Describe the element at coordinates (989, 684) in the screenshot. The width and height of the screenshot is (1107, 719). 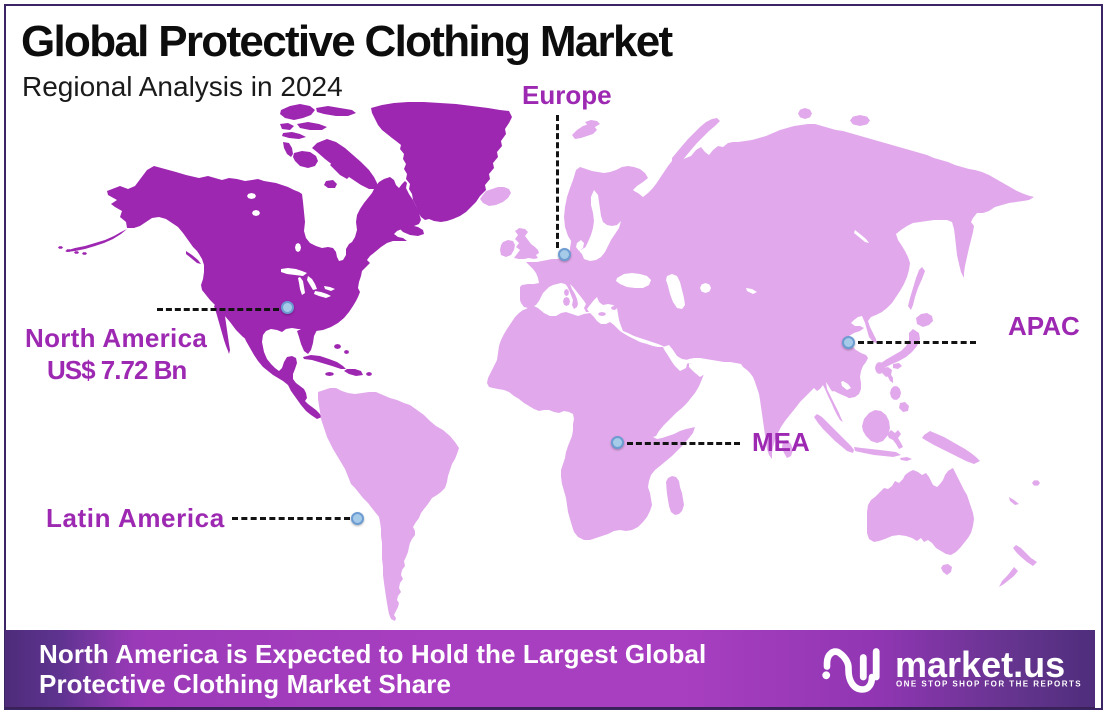
I see `svg-text: ONE STOP SHOP FOR THE REPORTS` at that location.